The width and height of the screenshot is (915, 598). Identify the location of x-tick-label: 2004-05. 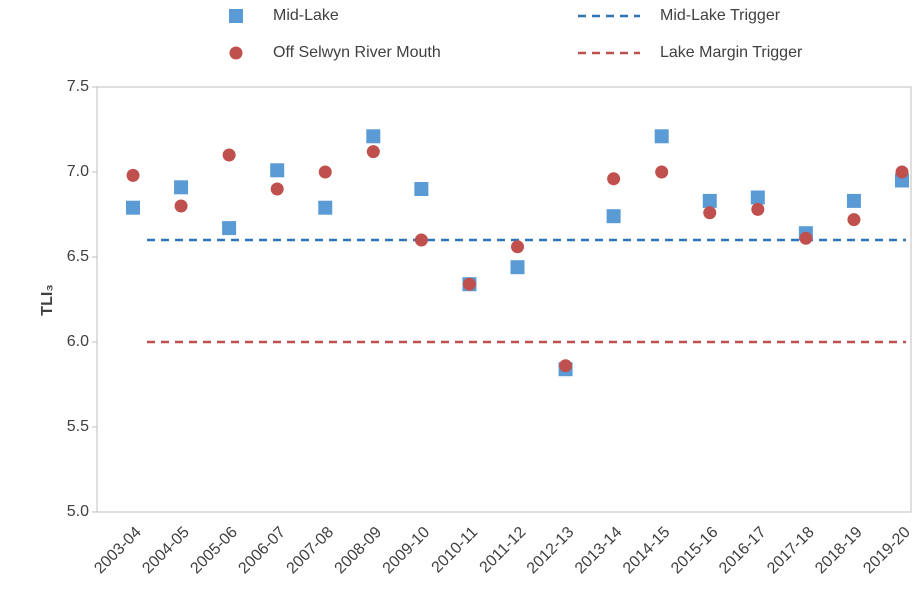
(166, 551).